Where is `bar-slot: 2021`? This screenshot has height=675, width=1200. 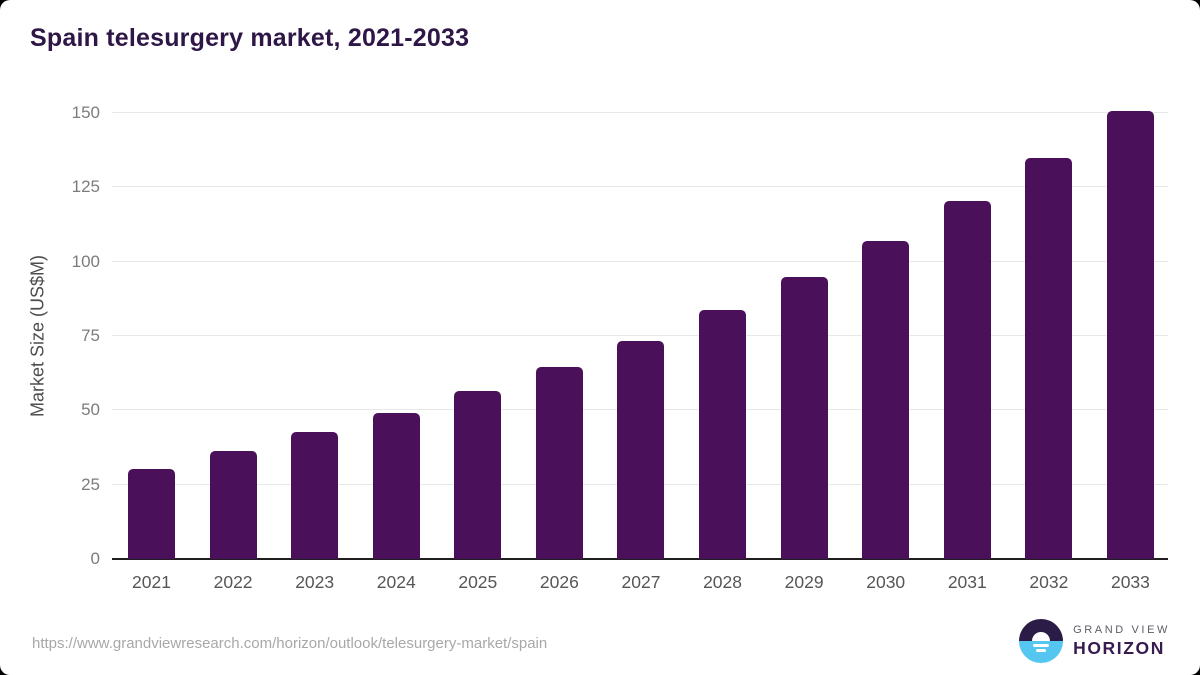 bar-slot: 2021 is located at coordinates (151, 530).